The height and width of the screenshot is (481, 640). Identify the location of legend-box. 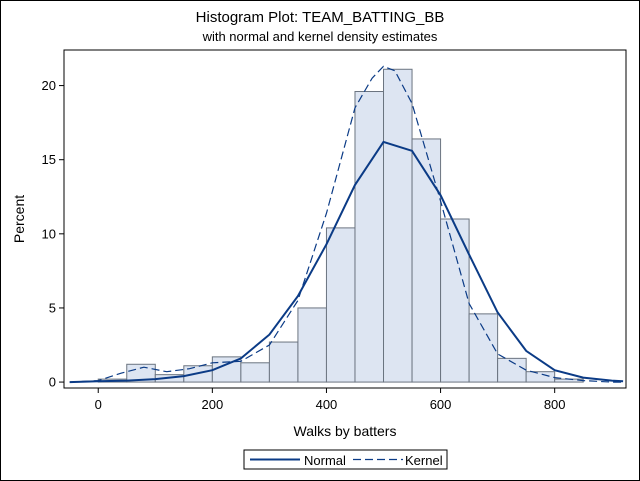
(345, 459).